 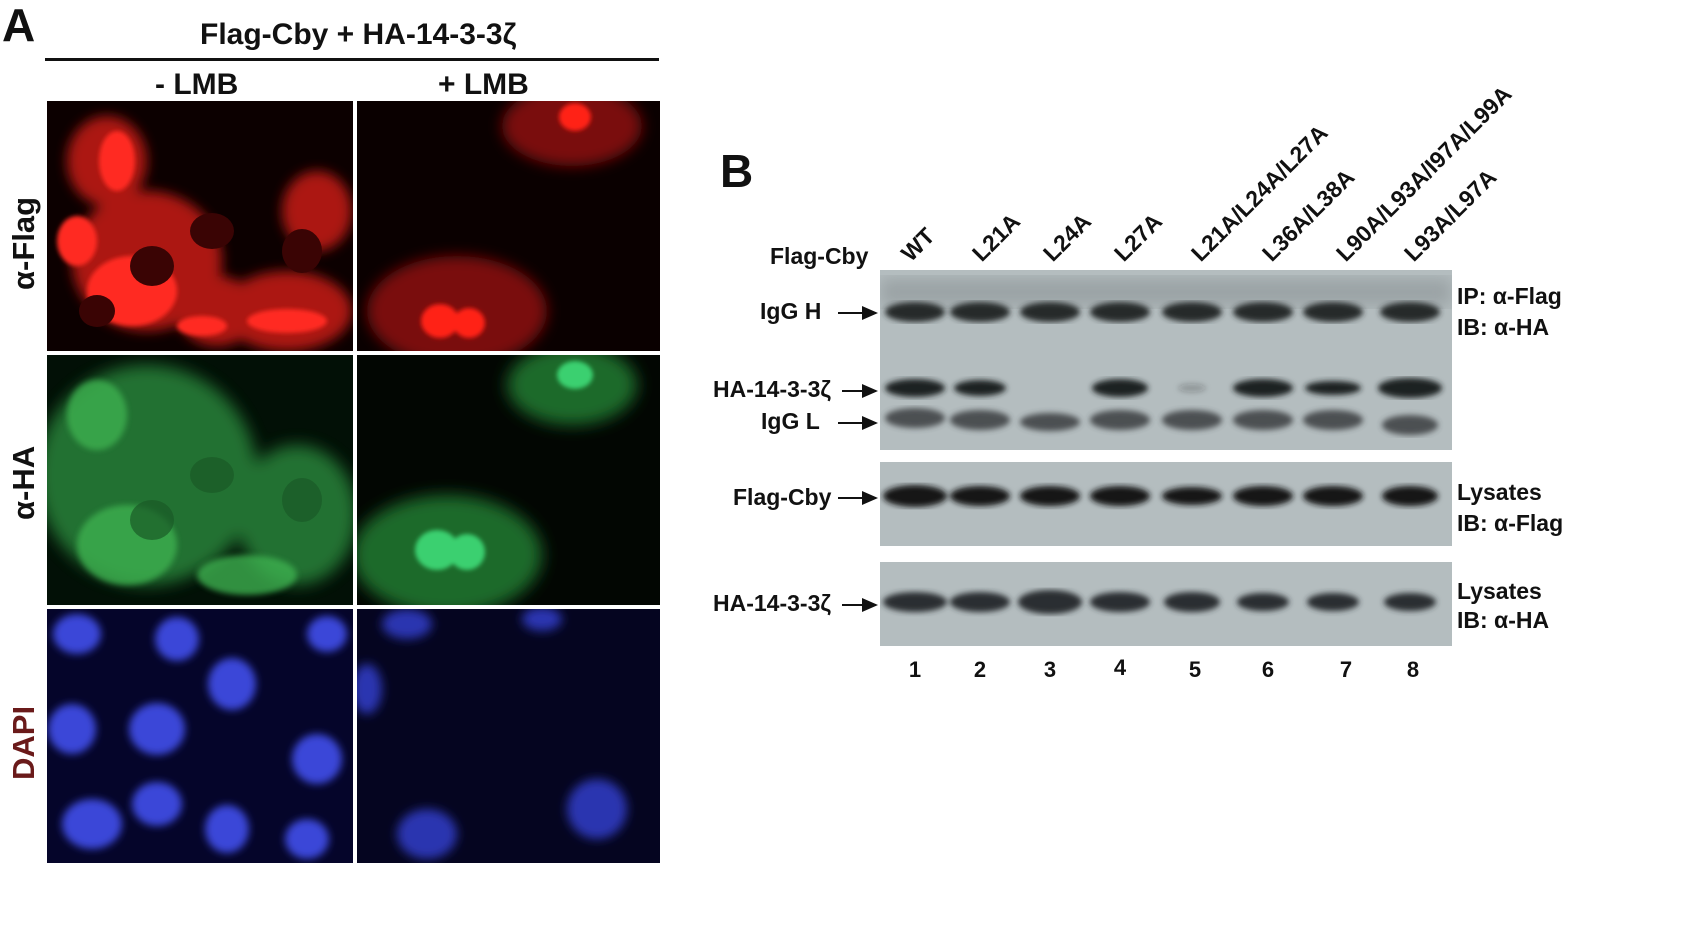 What do you see at coordinates (1346, 669) in the screenshot?
I see `lane-number-7: 7` at bounding box center [1346, 669].